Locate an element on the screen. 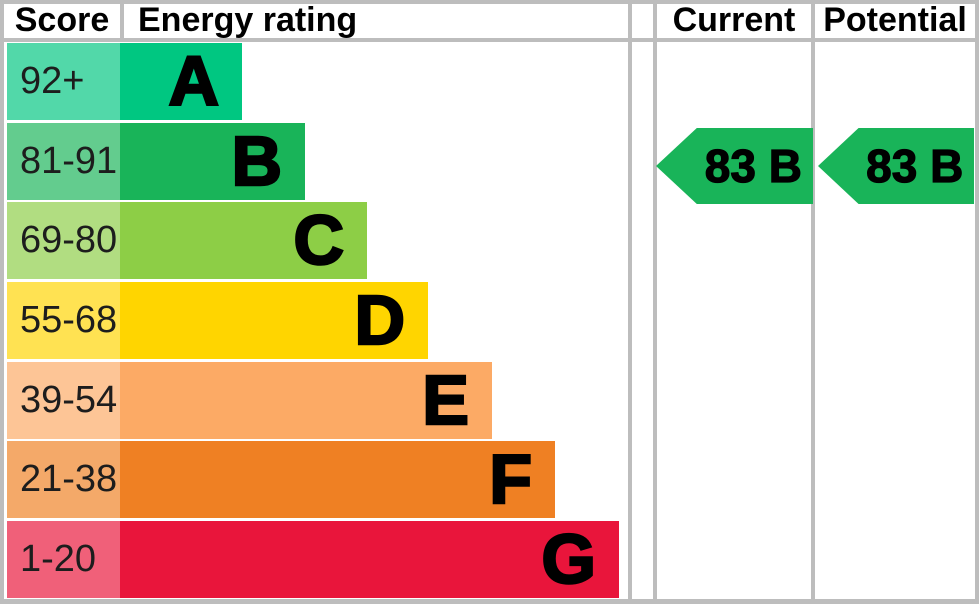 The width and height of the screenshot is (980, 607). current-column-header: Current is located at coordinates (734, 20).